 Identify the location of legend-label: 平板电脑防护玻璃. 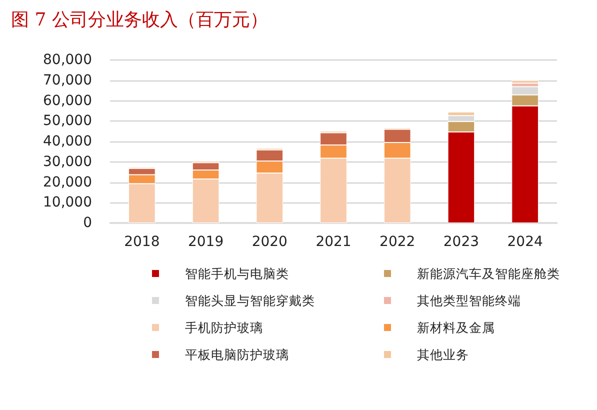
(237, 354).